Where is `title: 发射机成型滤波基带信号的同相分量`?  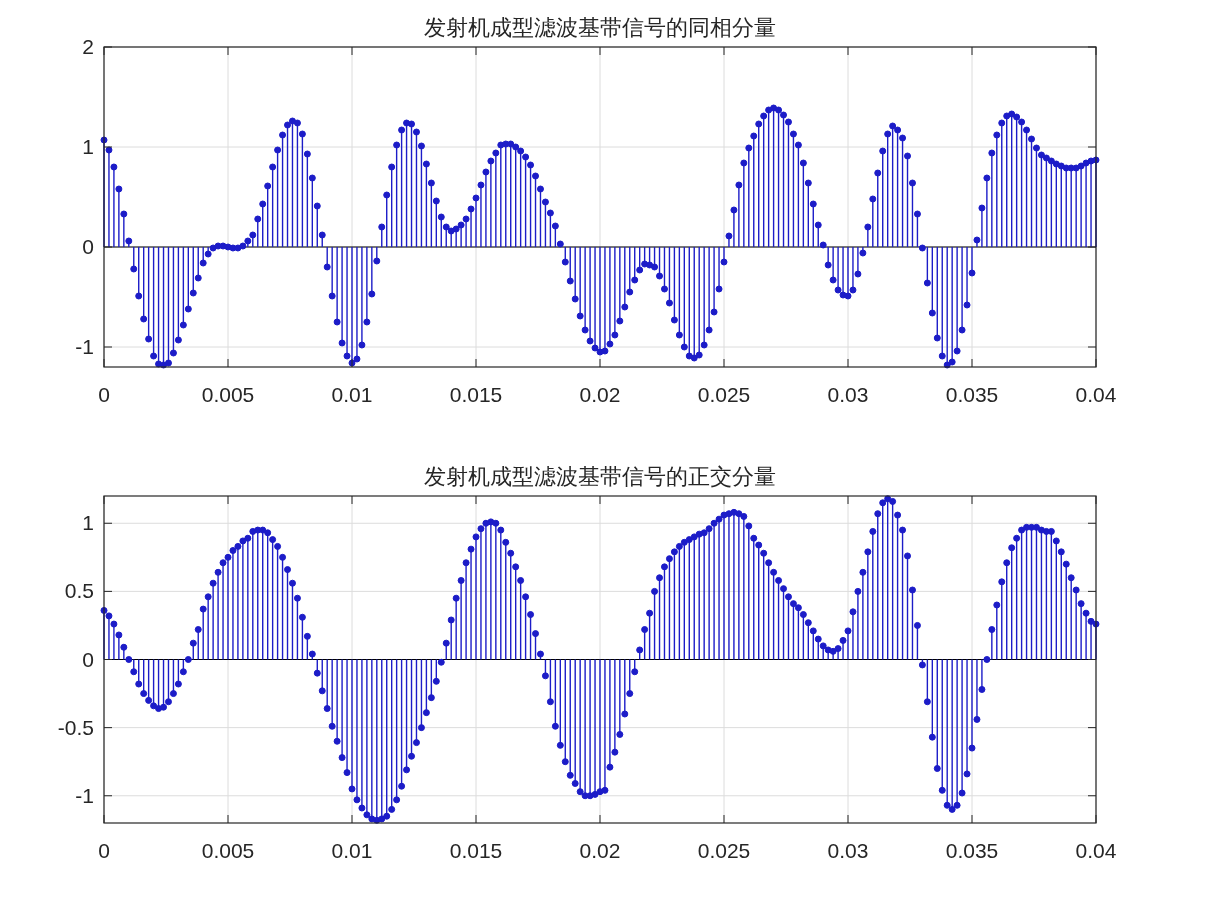 title: 发射机成型滤波基带信号的同相分量 is located at coordinates (600, 27).